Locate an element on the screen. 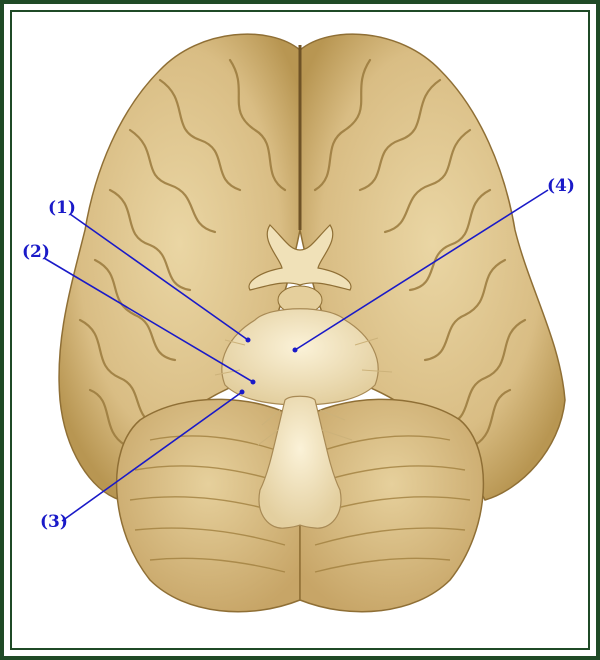  callout-label-1: (1) is located at coordinates (62, 208).